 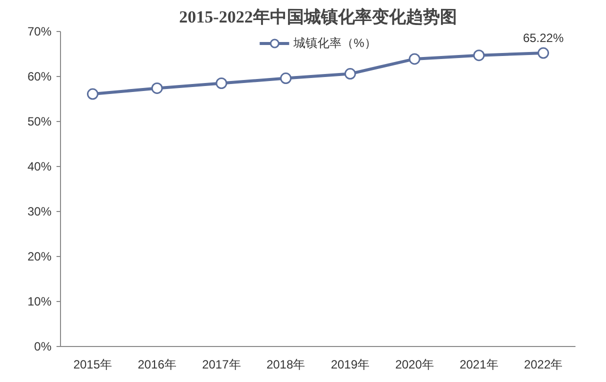 What do you see at coordinates (479, 365) in the screenshot?
I see `x-tick-label: 2021年` at bounding box center [479, 365].